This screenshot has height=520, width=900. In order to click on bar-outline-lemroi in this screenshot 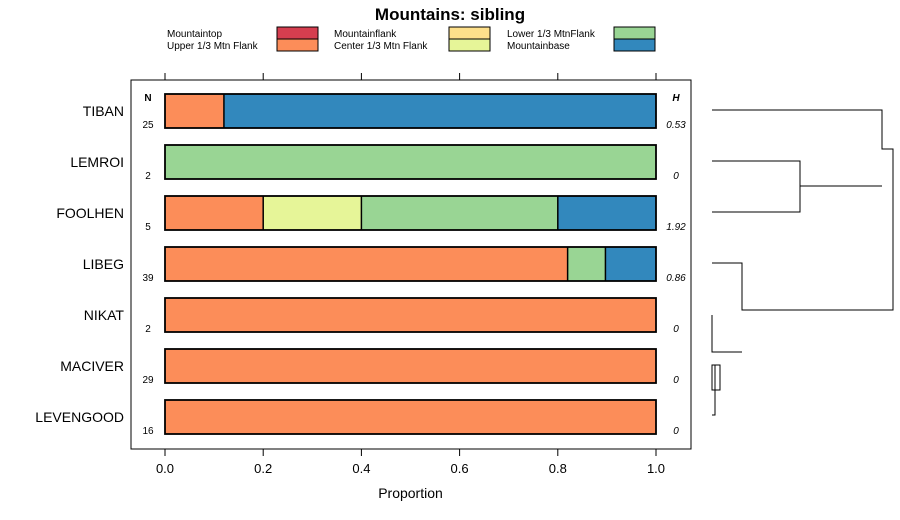, I will do `click(410, 162)`.